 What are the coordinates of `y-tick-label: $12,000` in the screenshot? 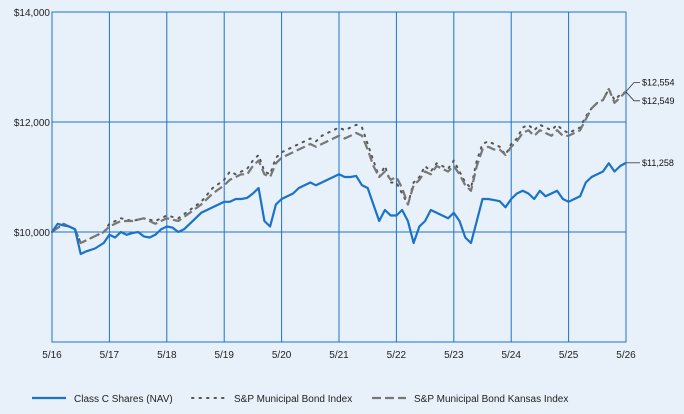 It's located at (32, 123).